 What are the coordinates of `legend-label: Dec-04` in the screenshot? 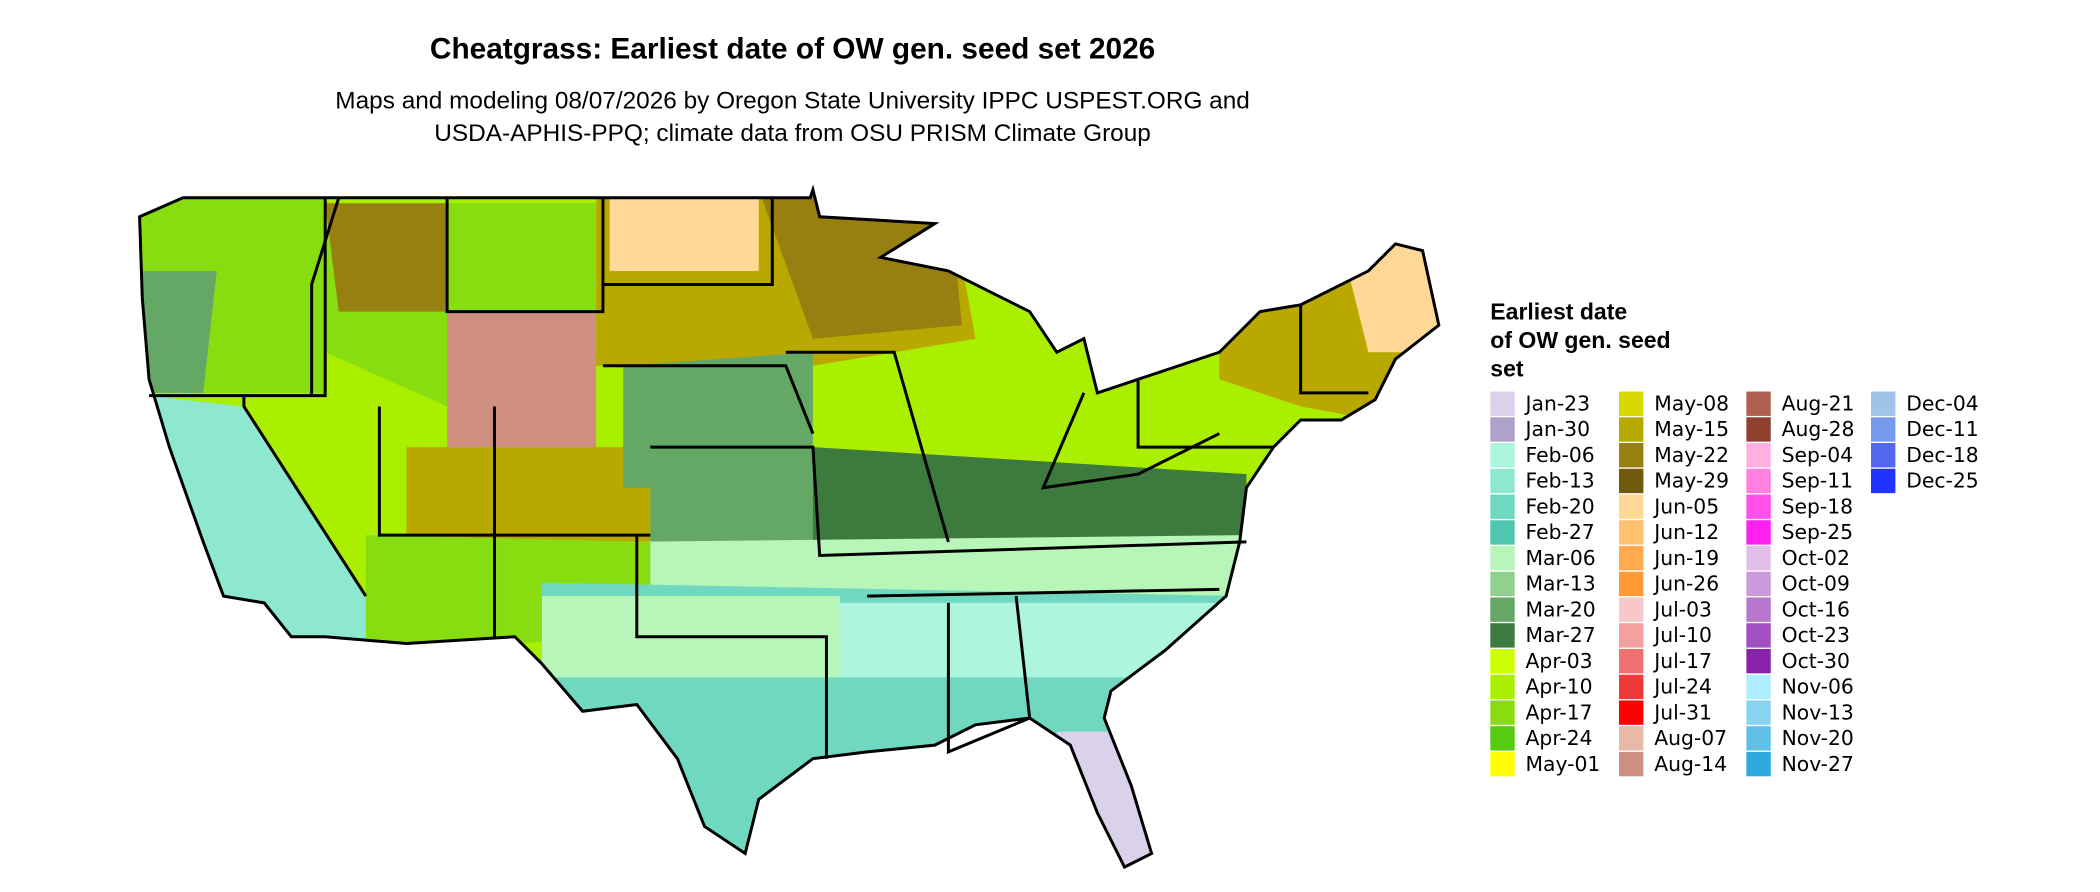 It's located at (1942, 404).